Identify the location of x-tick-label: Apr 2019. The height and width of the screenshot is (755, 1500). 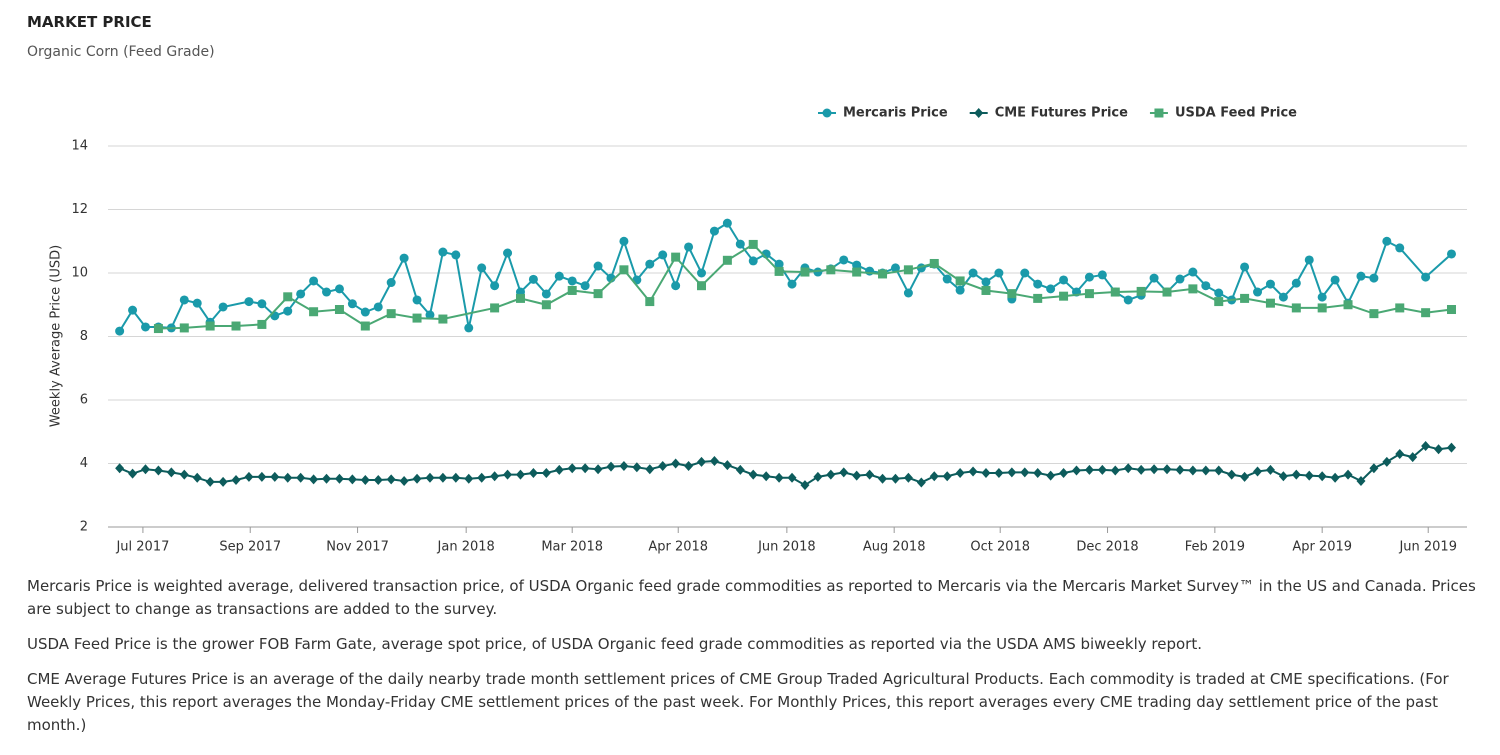
(1322, 547).